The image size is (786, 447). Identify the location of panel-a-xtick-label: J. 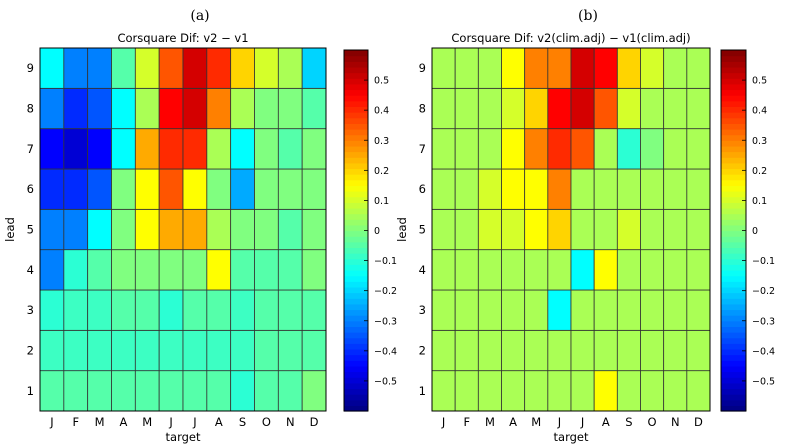
(51, 422).